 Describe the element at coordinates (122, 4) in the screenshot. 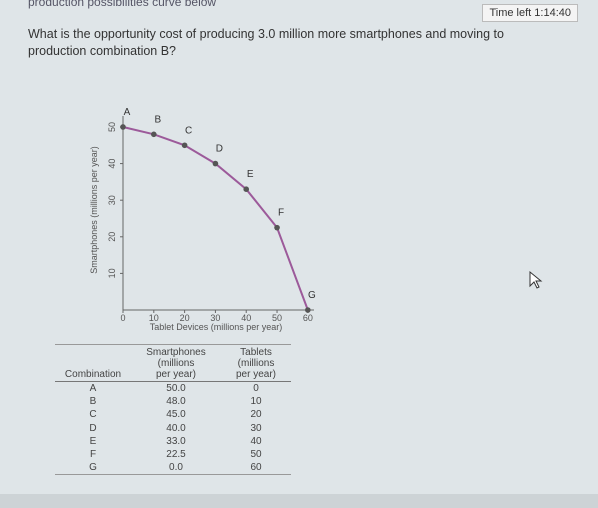

I see `page-title: production possibilities curve below` at that location.